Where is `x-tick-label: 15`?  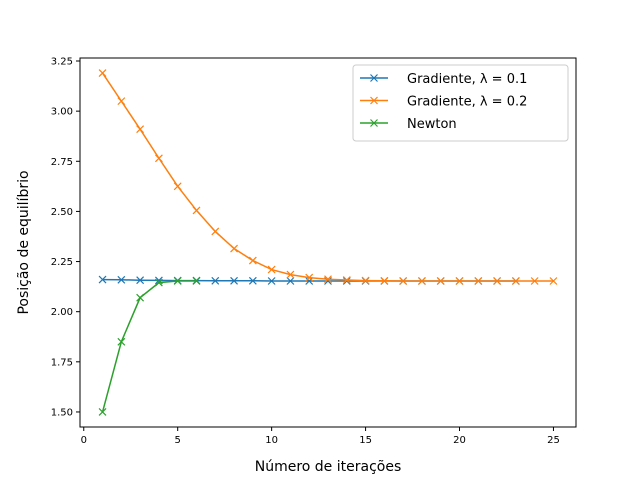
x-tick-label: 15 is located at coordinates (365, 440).